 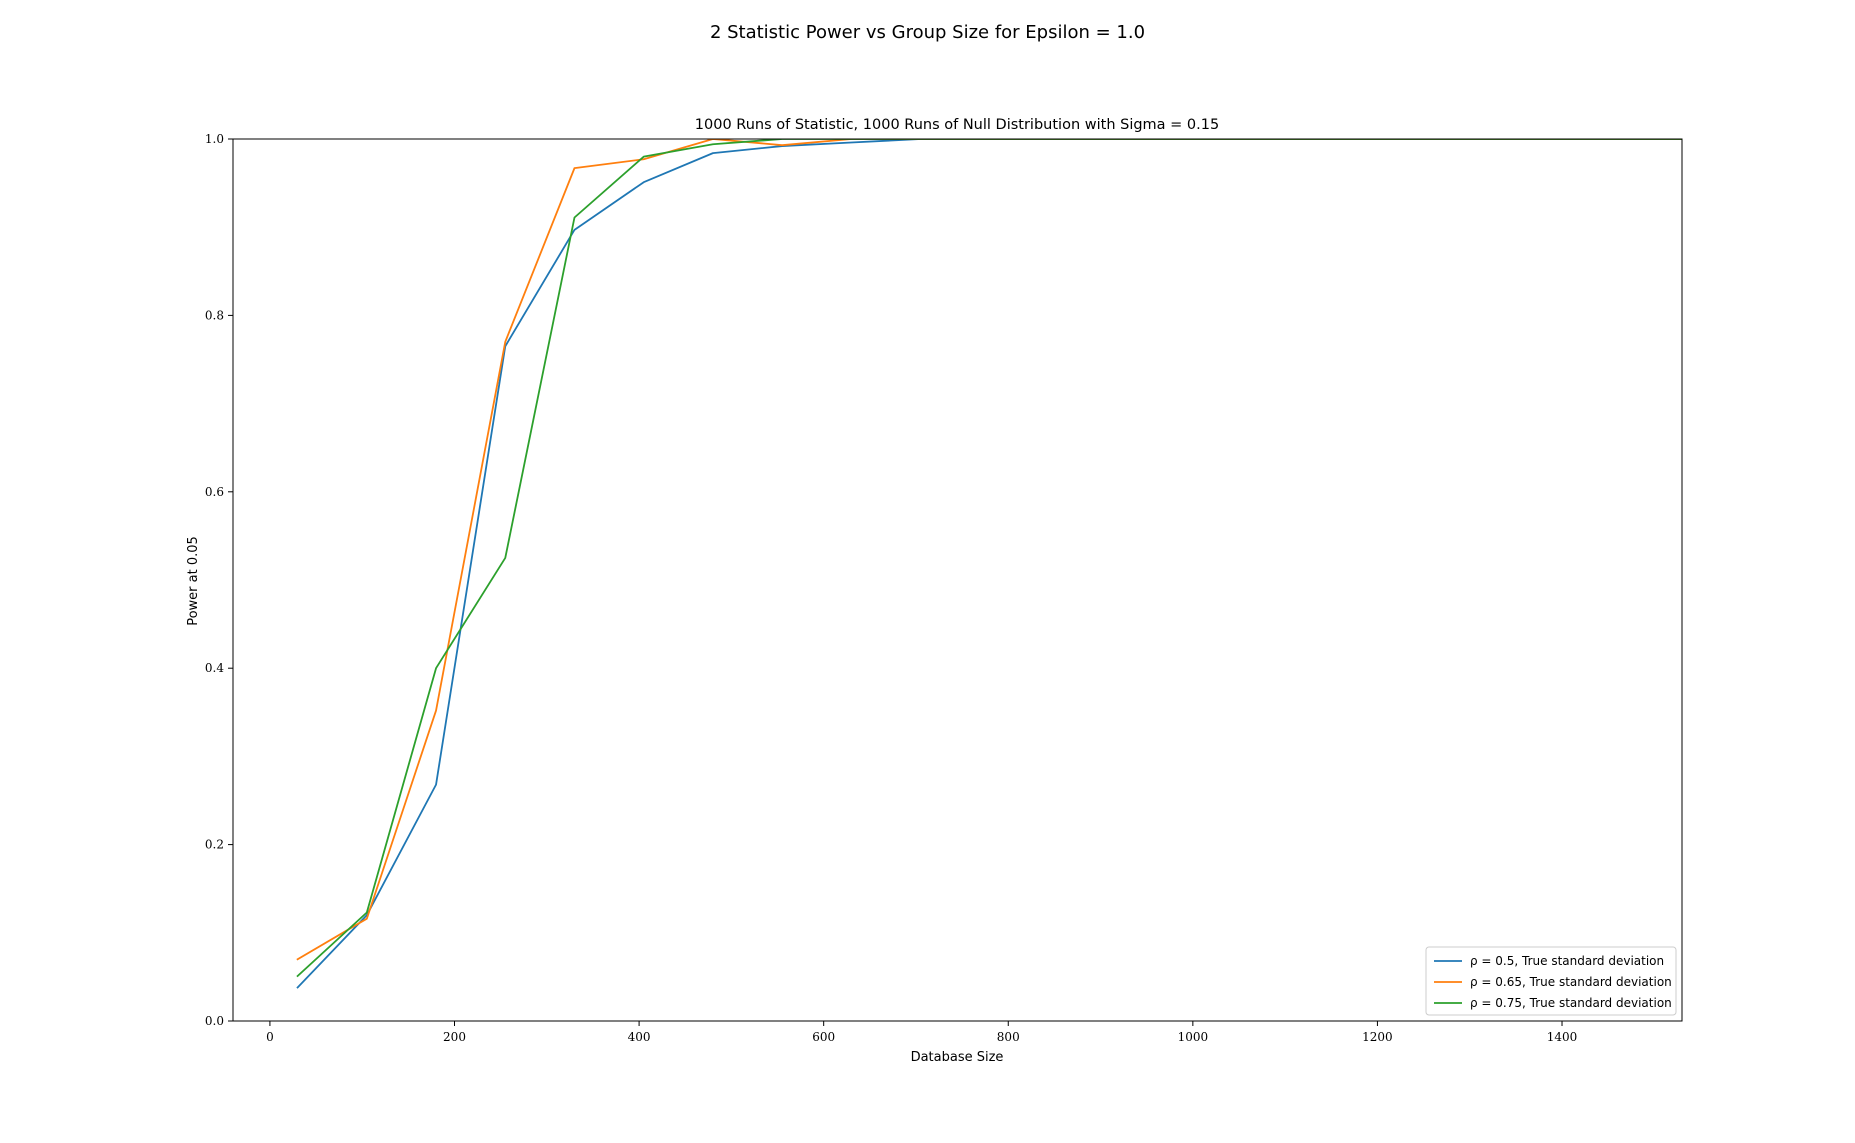 I want to click on y-tick-label: 0.0, so click(x=214, y=1021).